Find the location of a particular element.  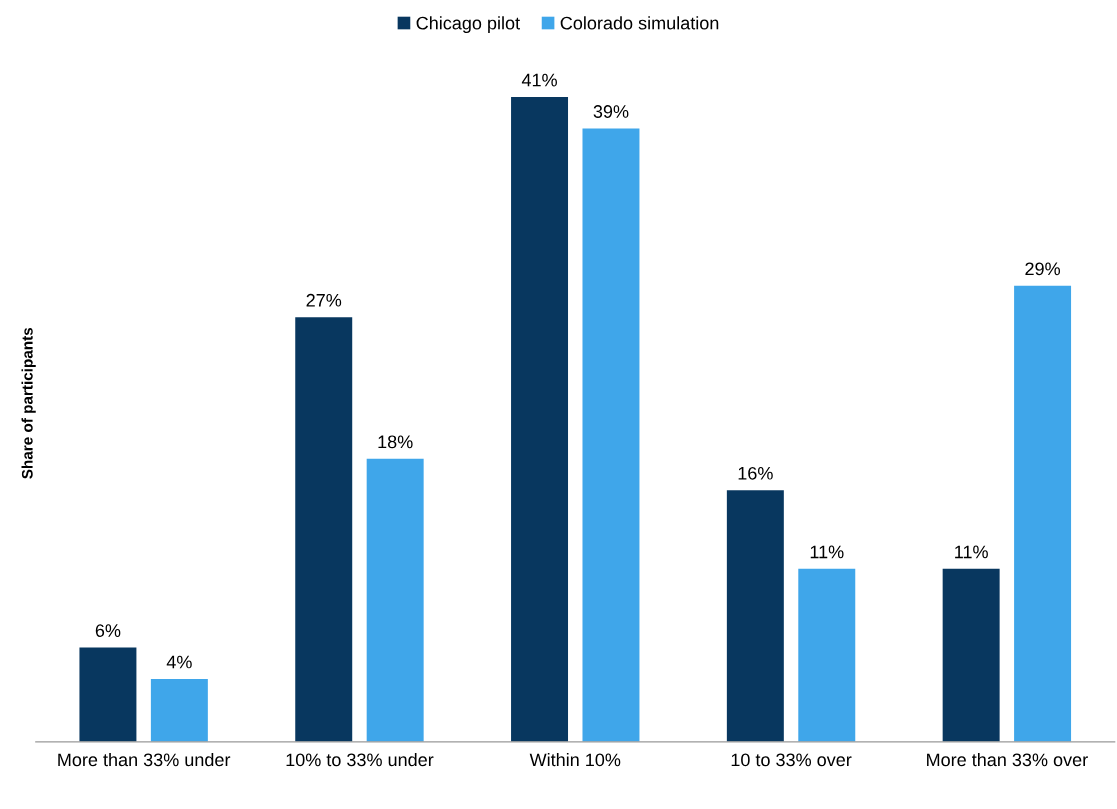

x-tick-label: More than 33% over is located at coordinates (1007, 759).